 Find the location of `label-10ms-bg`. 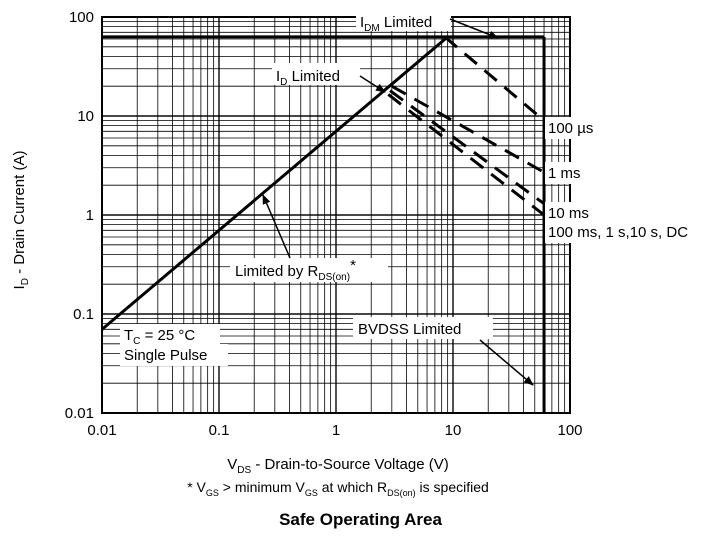

label-10ms-bg is located at coordinates (574, 213).